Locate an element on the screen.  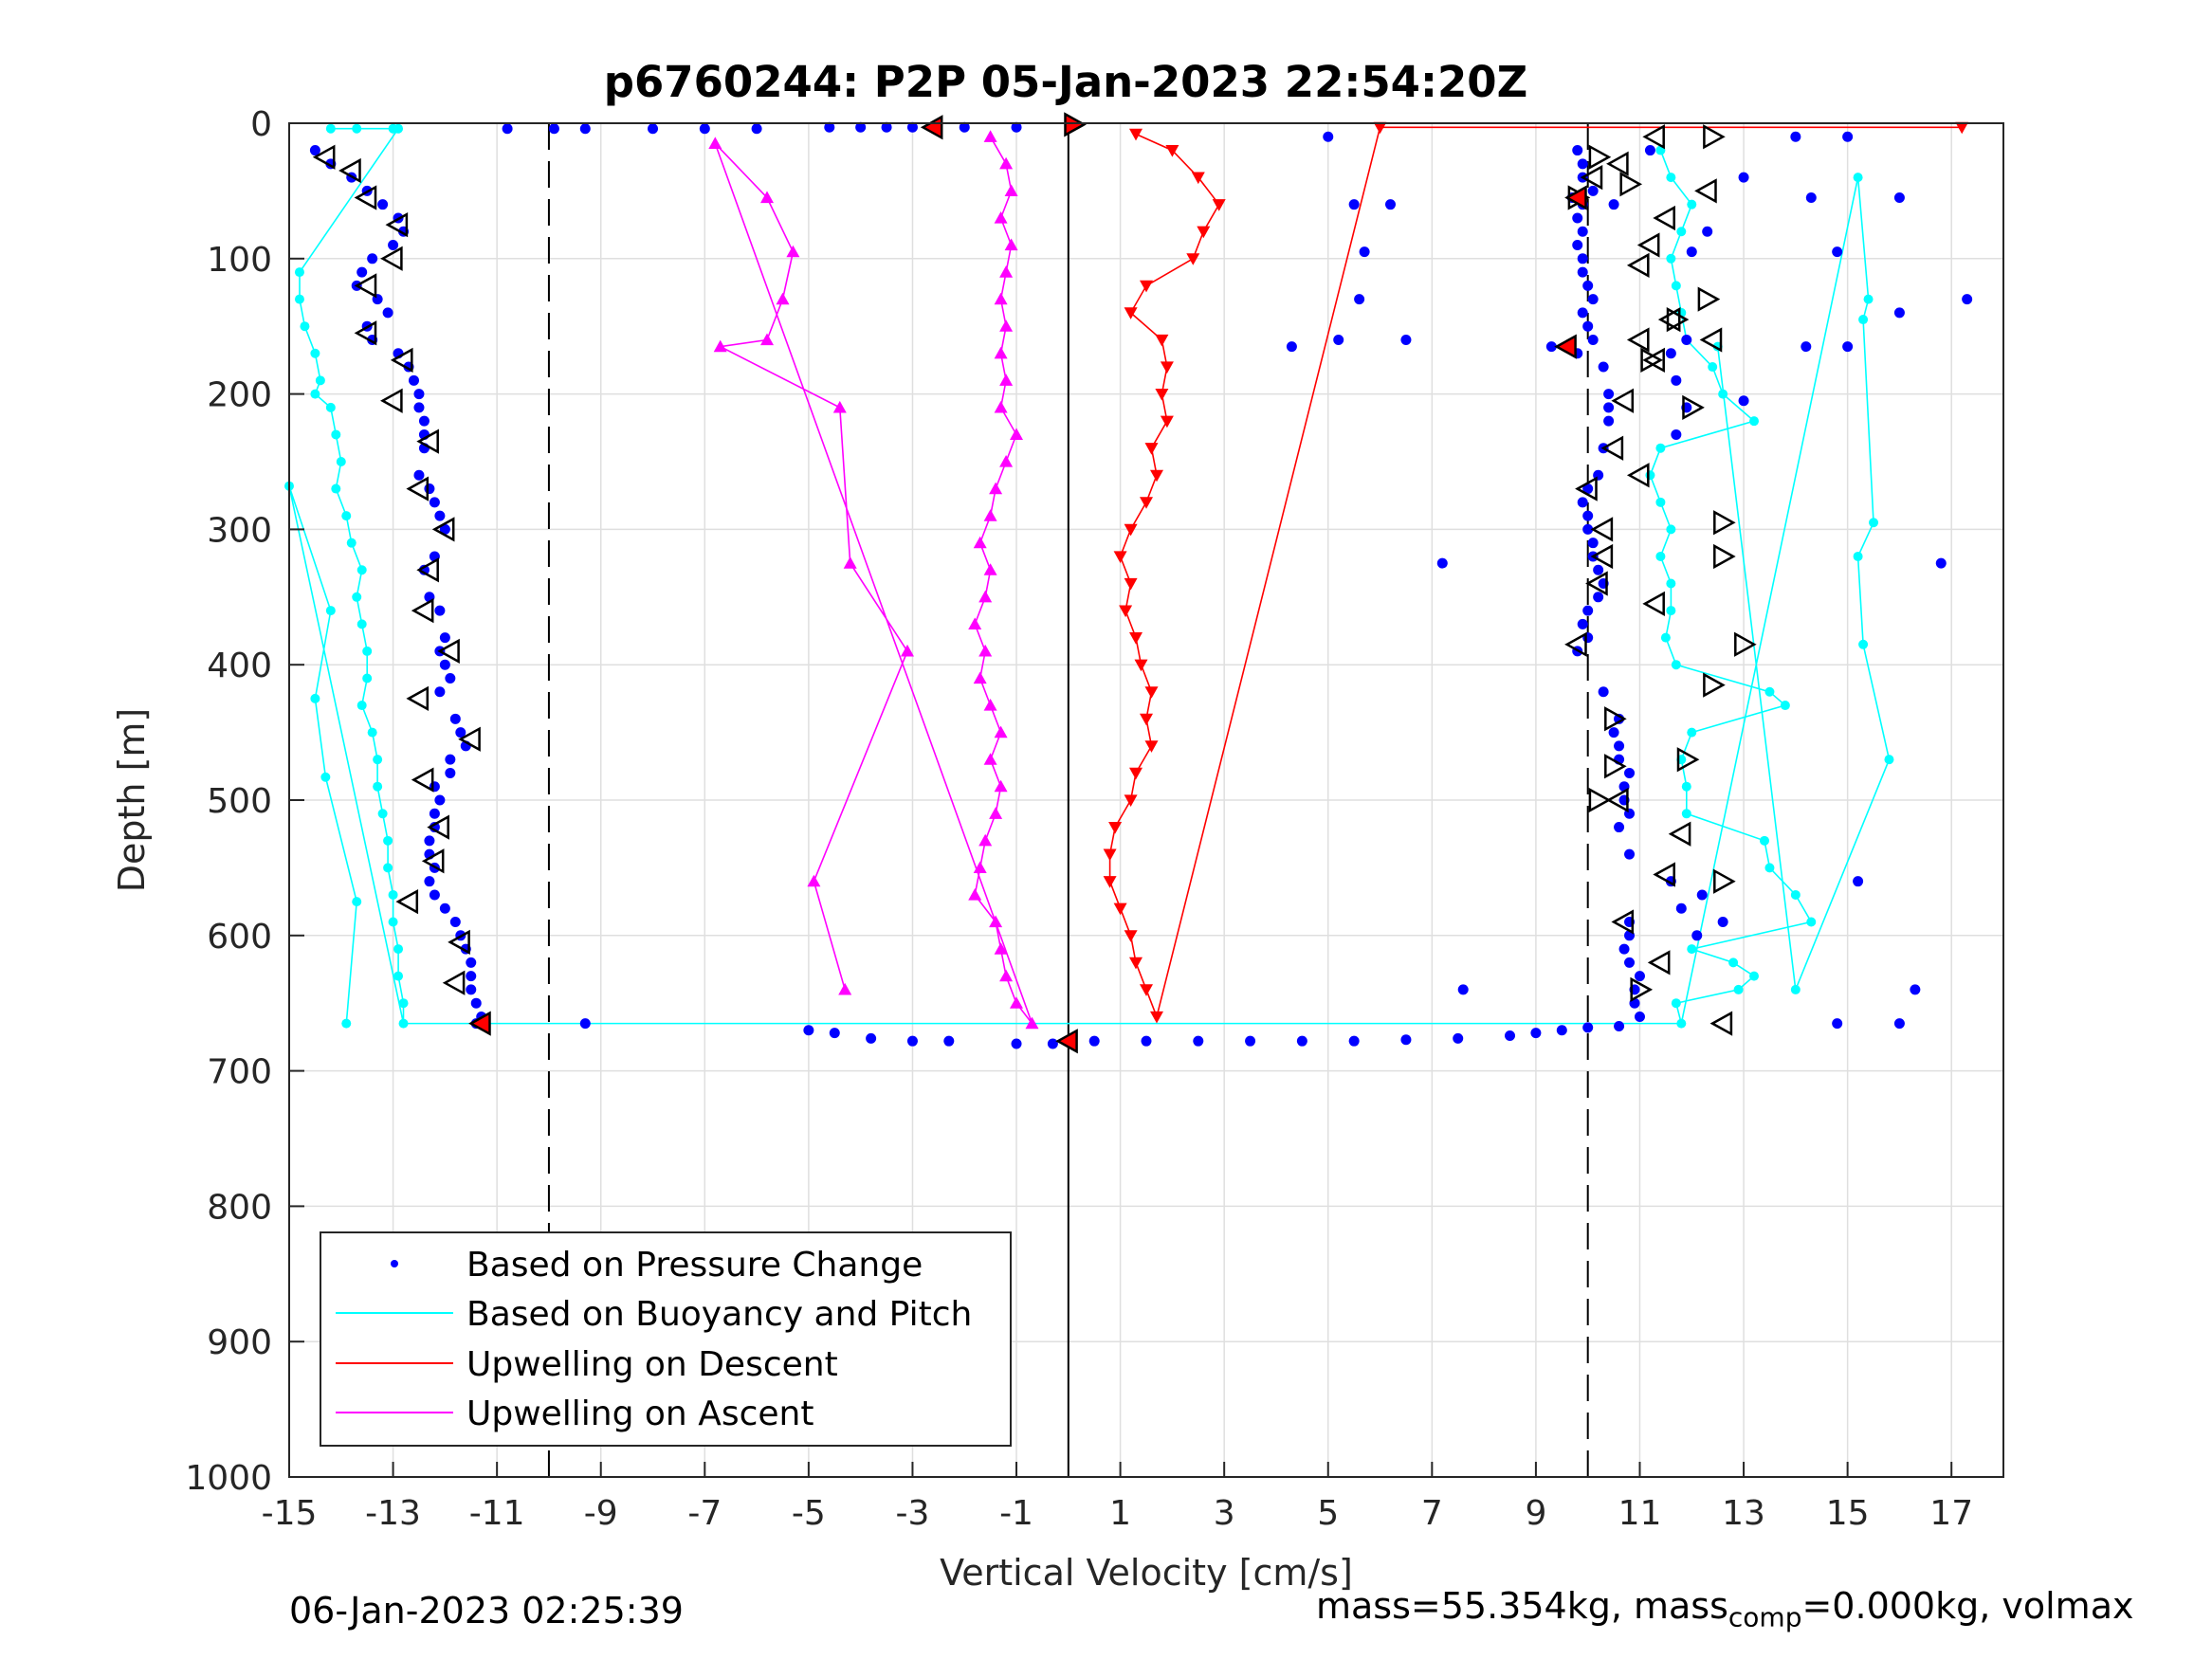
x-tick-label: -7 is located at coordinates (704, 1513).